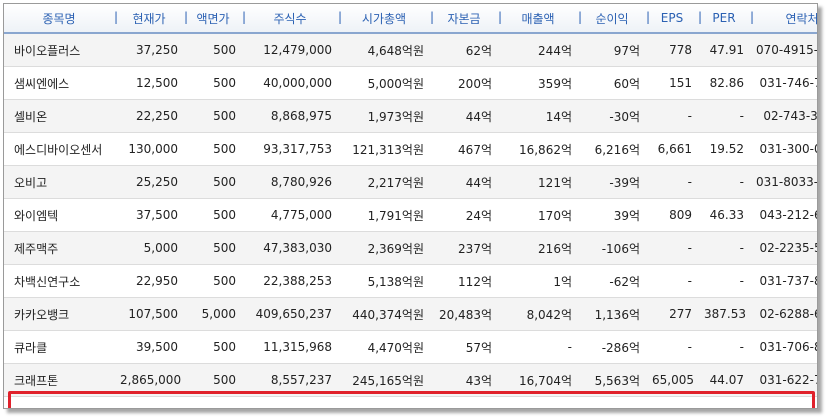  Describe the element at coordinates (149, 19) in the screenshot. I see `header-price: | 현재가` at that location.